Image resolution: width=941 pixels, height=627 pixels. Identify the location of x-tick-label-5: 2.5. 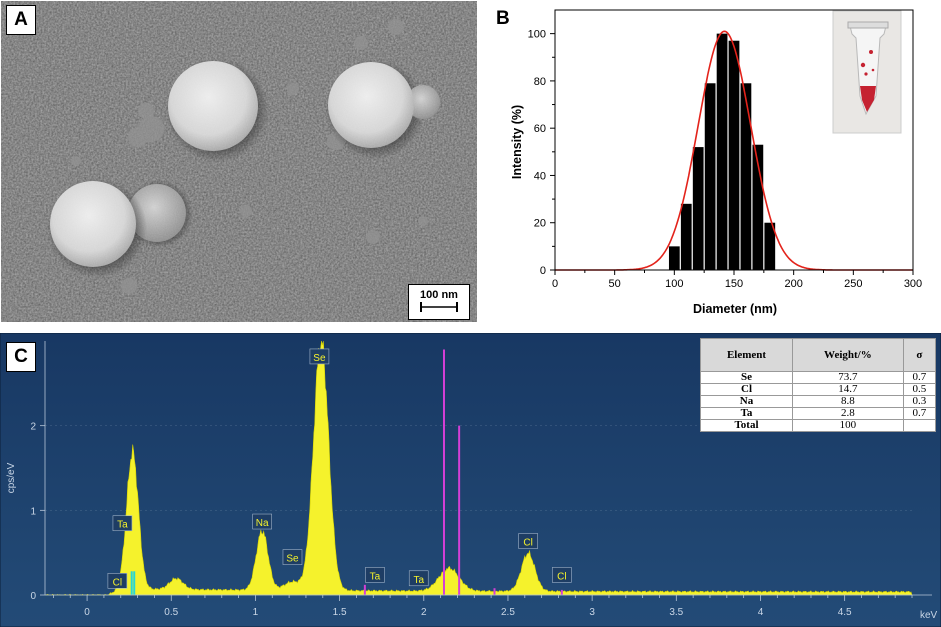
(508, 612).